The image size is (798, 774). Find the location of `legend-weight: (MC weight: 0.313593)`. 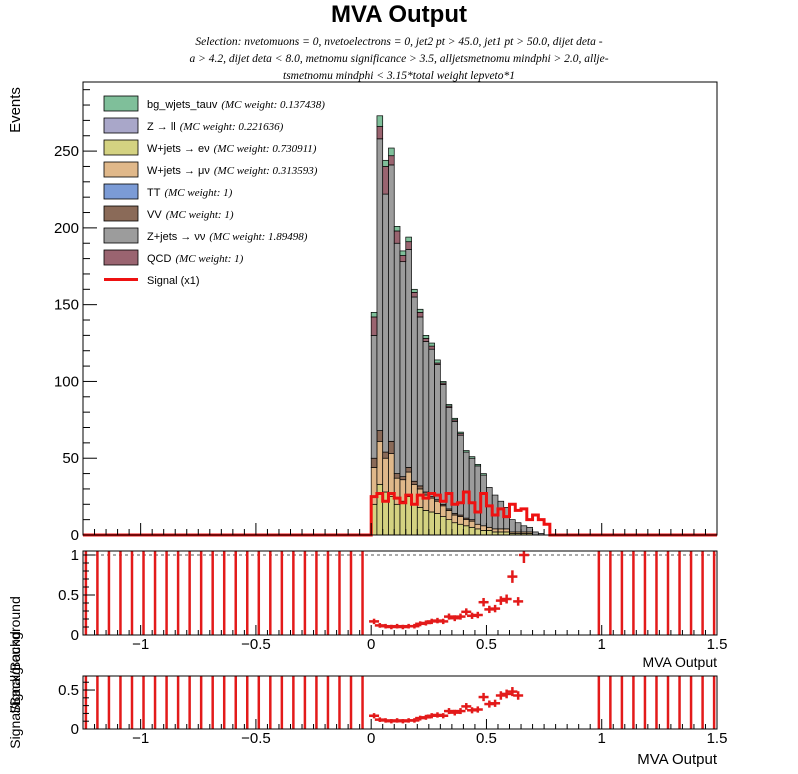

legend-weight: (MC weight: 0.313593) is located at coordinates (266, 171).